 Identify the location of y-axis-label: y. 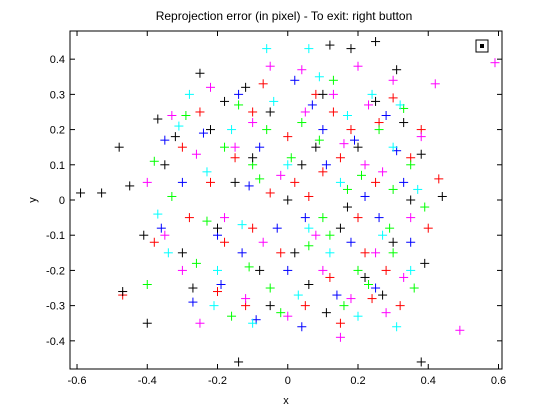
(33, 200).